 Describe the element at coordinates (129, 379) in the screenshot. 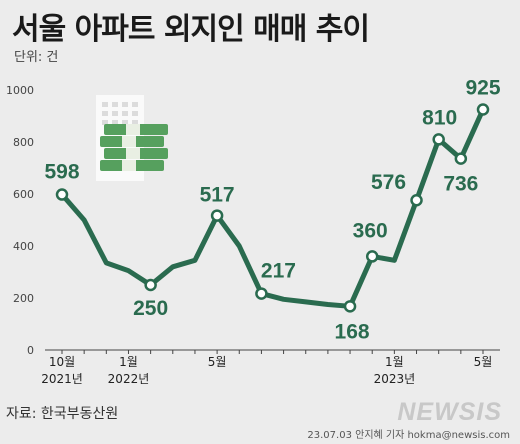

I see `x-tick-year-label: 2022년` at that location.